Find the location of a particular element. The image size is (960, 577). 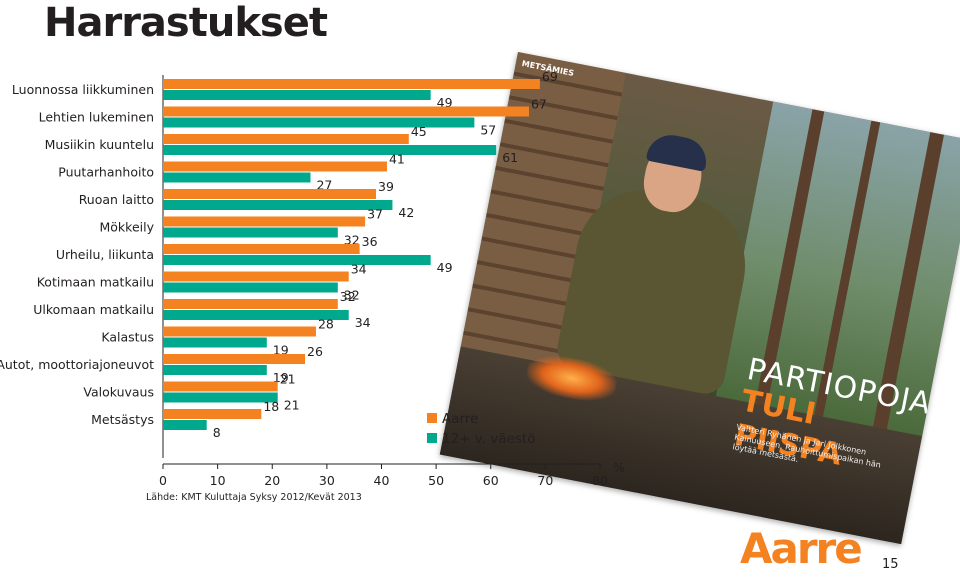

value-label-aarre: 41 is located at coordinates (397, 159).